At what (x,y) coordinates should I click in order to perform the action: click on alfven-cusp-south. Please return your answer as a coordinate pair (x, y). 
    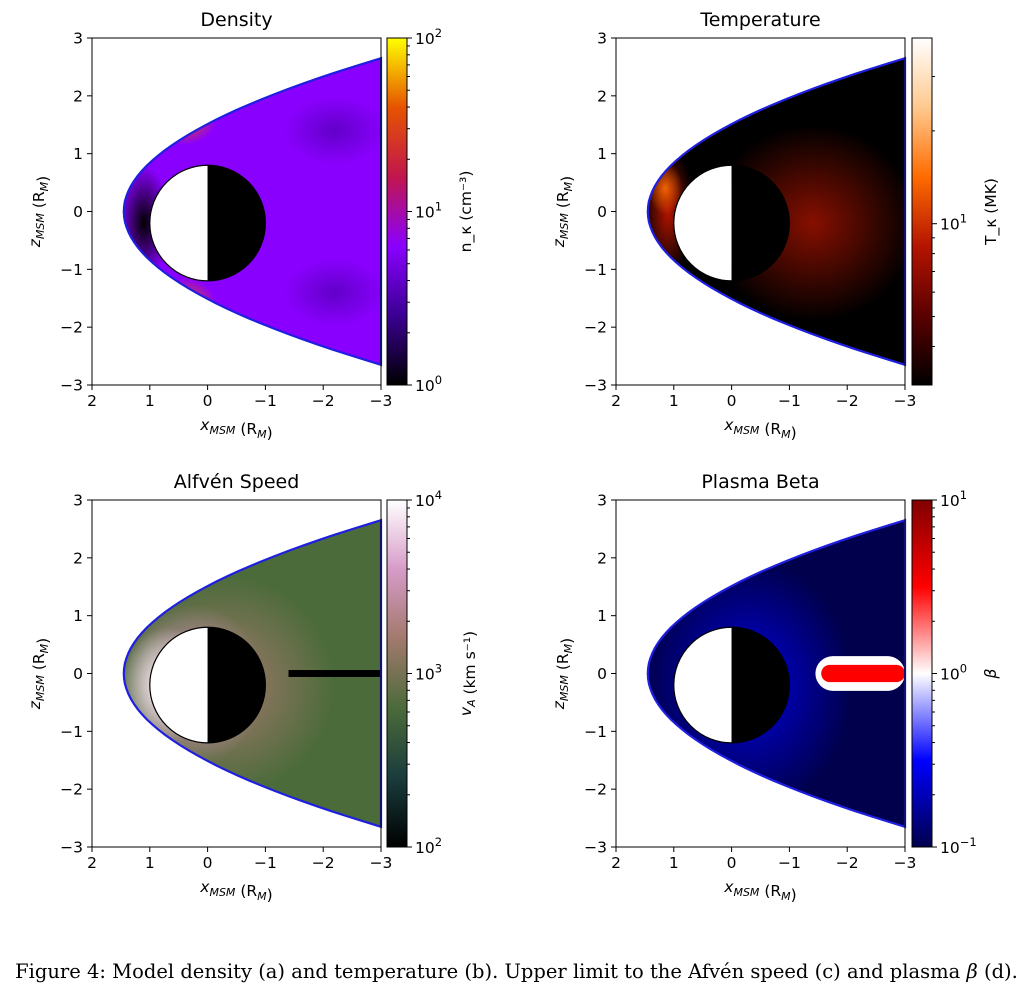
    Looking at the image, I should click on (178, 780).